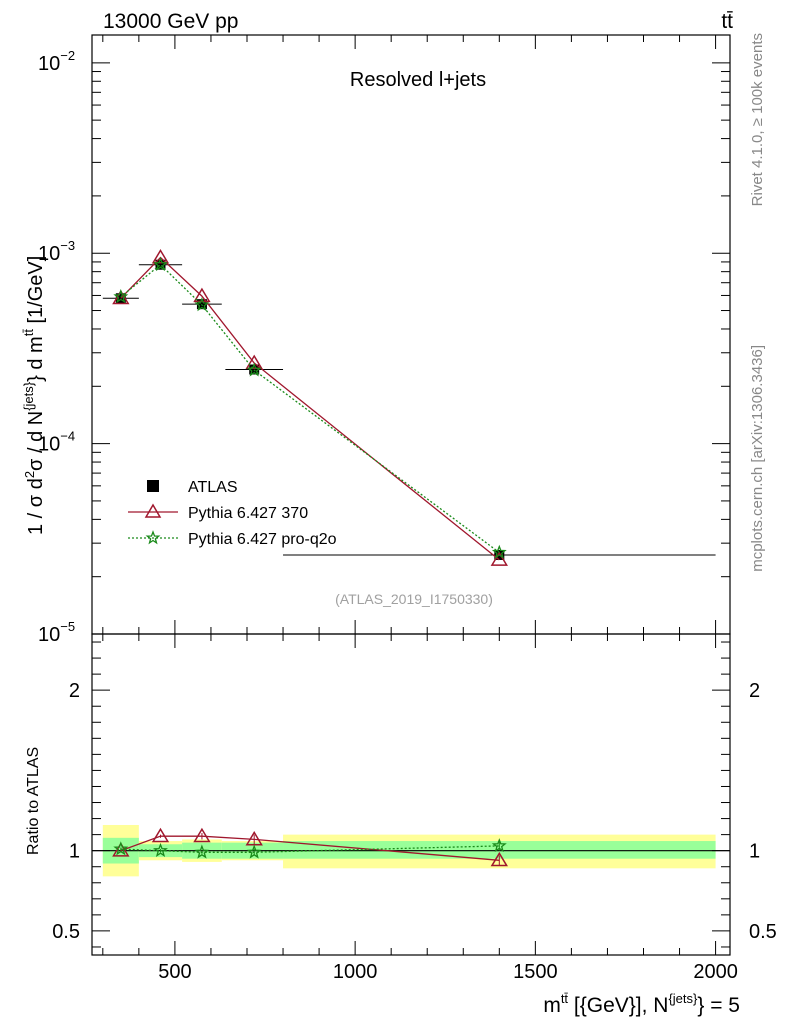  I want to click on main-y-tick-label: 10⁻⁵, so click(56, 632).